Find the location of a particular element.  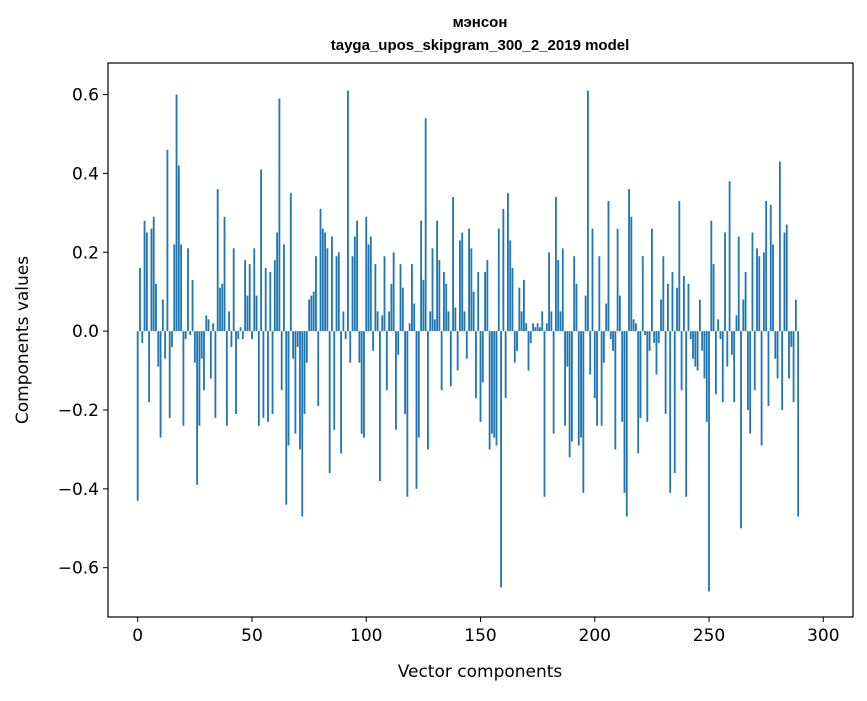

x-tick-label: 200 is located at coordinates (595, 636).